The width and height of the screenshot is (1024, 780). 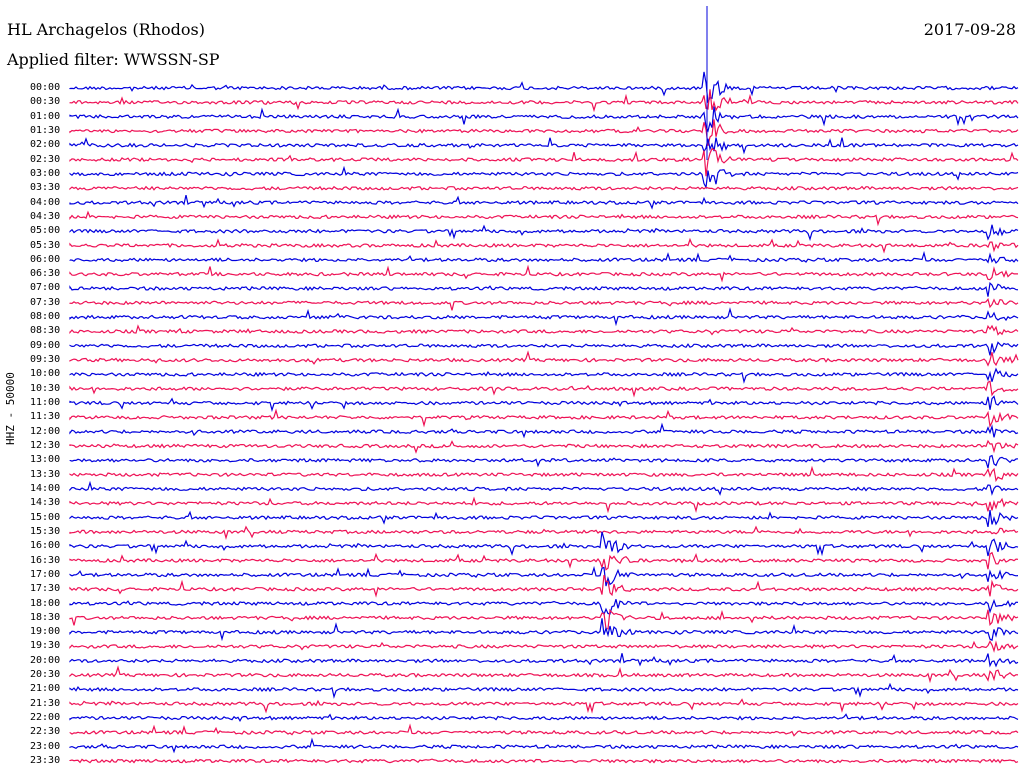 I want to click on time-label: 22:00, so click(x=45, y=718).